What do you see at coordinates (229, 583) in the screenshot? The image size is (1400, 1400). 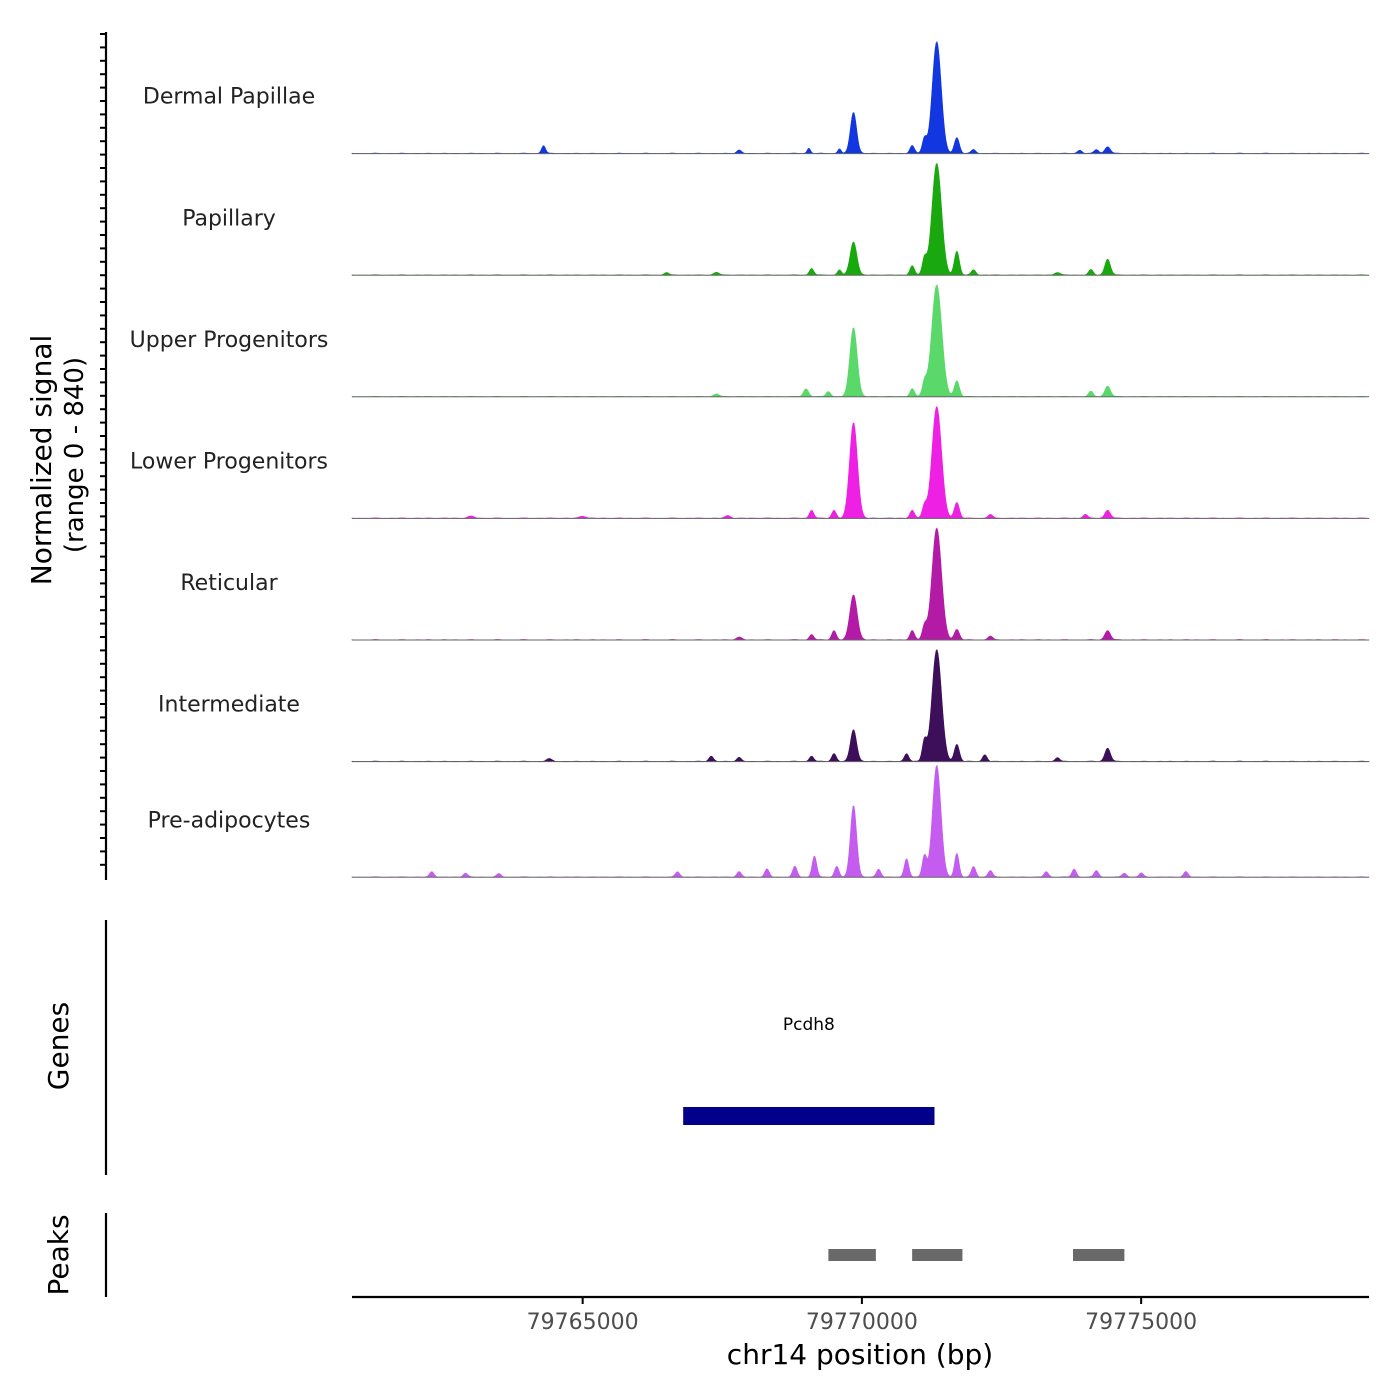 I see `track-label: Reticular` at bounding box center [229, 583].